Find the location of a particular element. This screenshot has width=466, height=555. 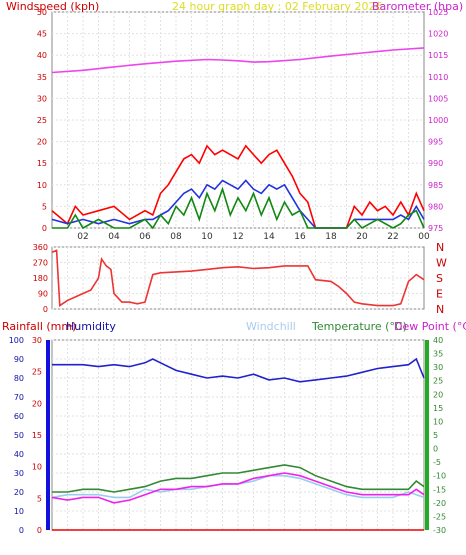

wind-average-line is located at coordinates (238, 204).